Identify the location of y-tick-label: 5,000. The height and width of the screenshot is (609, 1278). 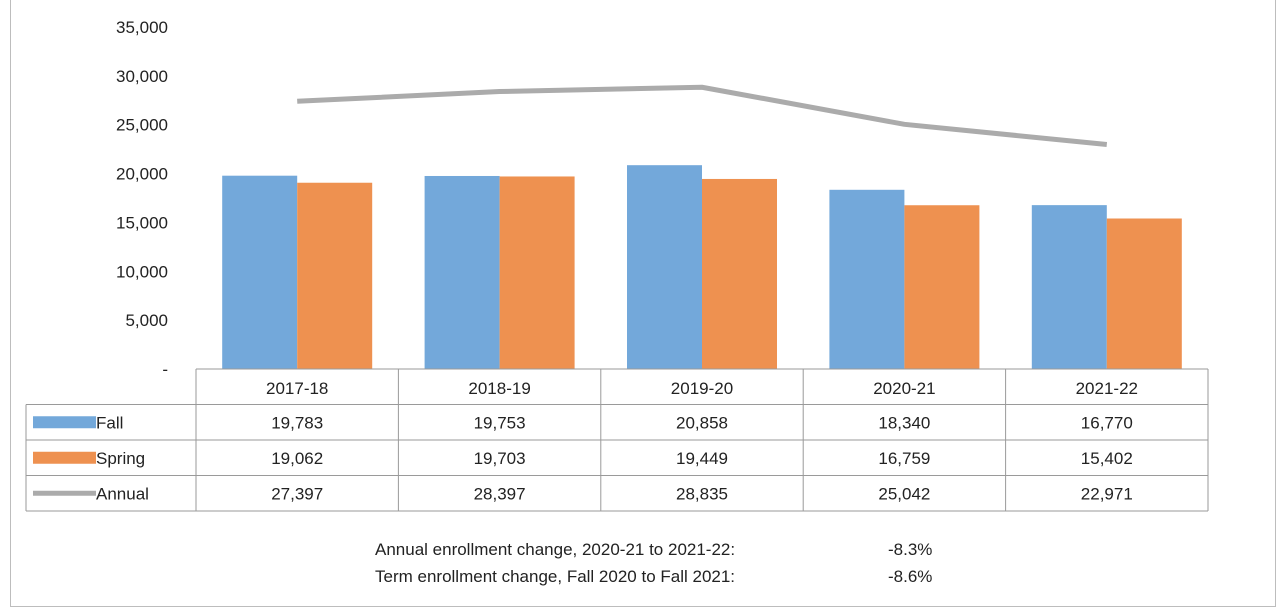
(146, 320).